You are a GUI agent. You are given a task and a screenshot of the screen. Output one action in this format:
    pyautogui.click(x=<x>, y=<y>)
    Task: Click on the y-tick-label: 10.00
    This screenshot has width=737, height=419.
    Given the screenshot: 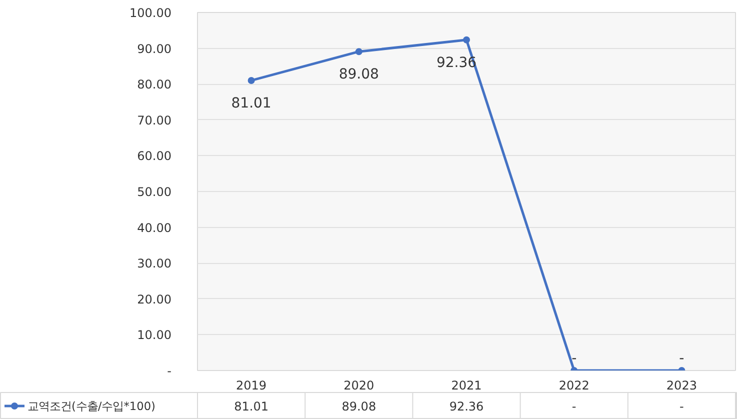 What is the action you would take?
    pyautogui.click(x=154, y=335)
    